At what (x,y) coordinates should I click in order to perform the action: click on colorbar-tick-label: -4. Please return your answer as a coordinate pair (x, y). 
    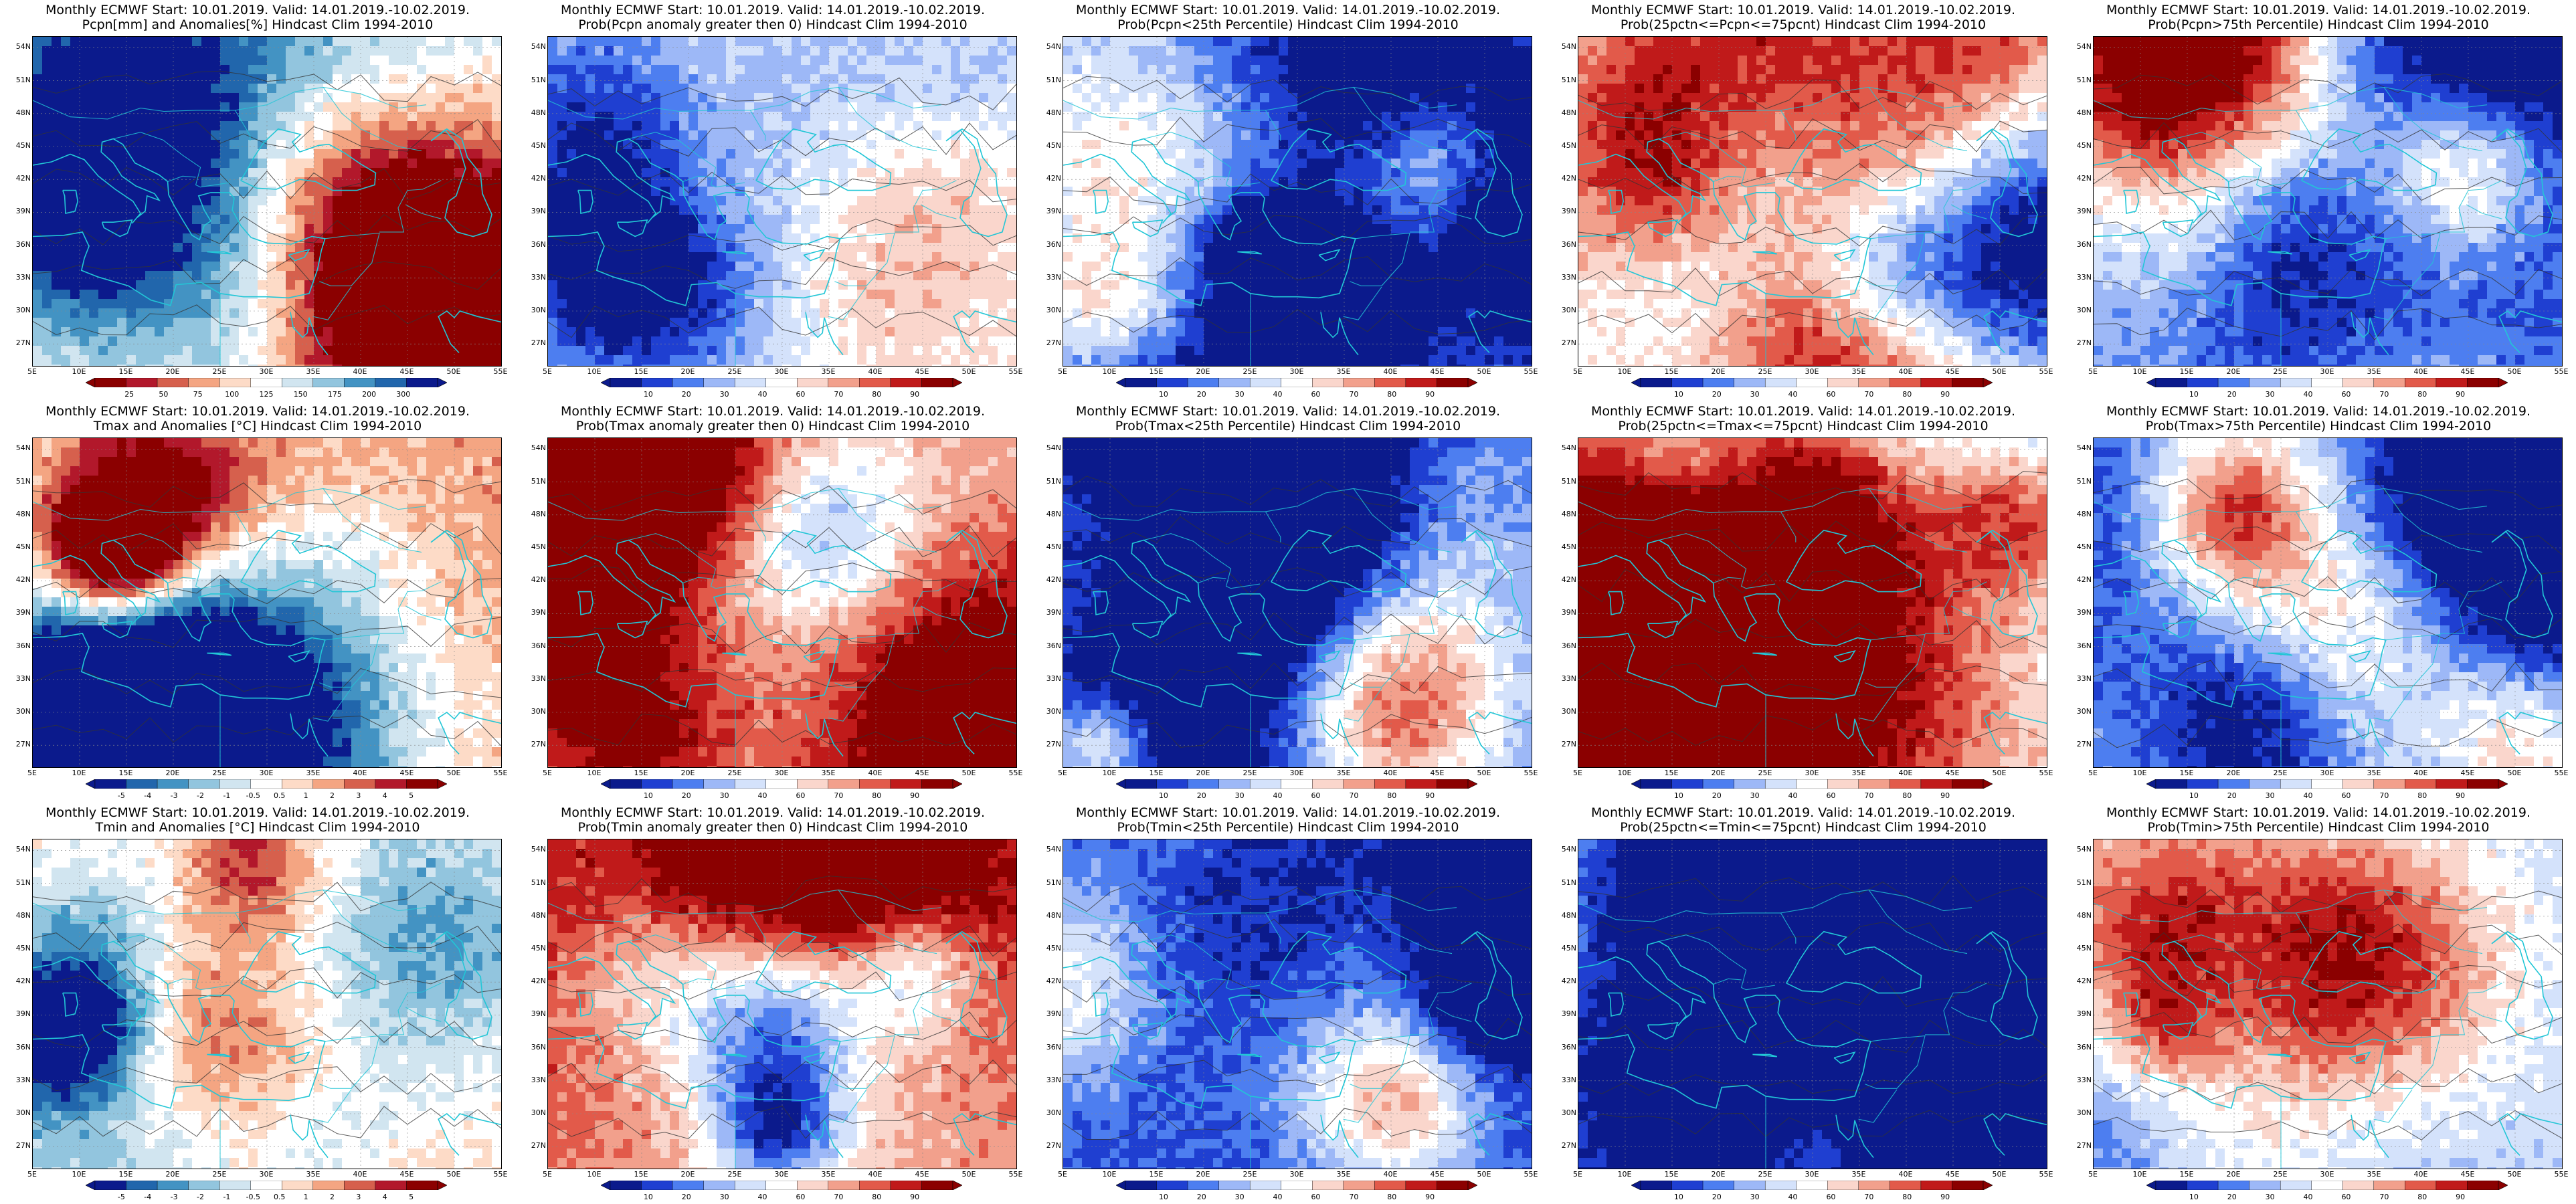
    Looking at the image, I should click on (147, 795).